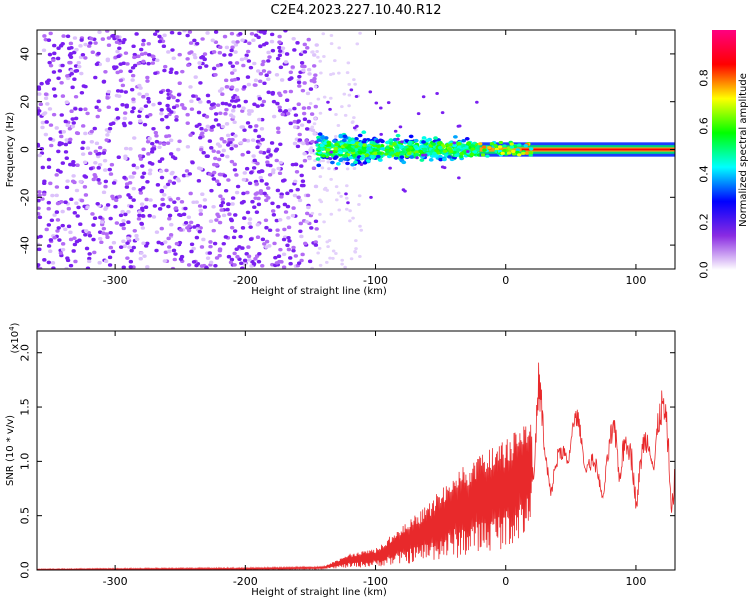 This screenshot has width=750, height=600. What do you see at coordinates (319, 291) in the screenshot?
I see `x-axis-label: Height of straight line (km)` at bounding box center [319, 291].